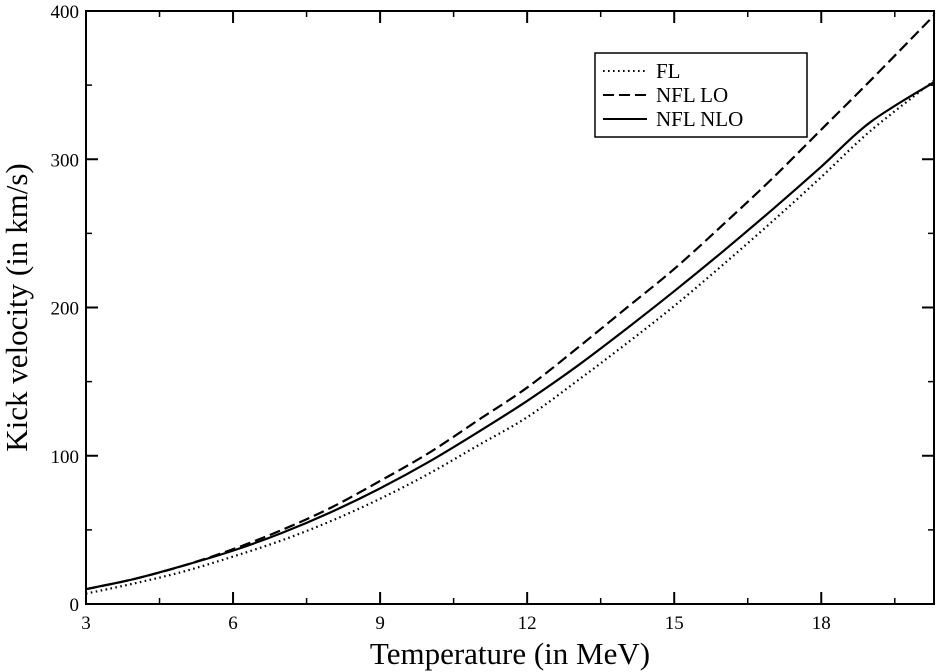 The width and height of the screenshot is (938, 672). Describe the element at coordinates (668, 71) in the screenshot. I see `legend-label-fl: FL` at that location.